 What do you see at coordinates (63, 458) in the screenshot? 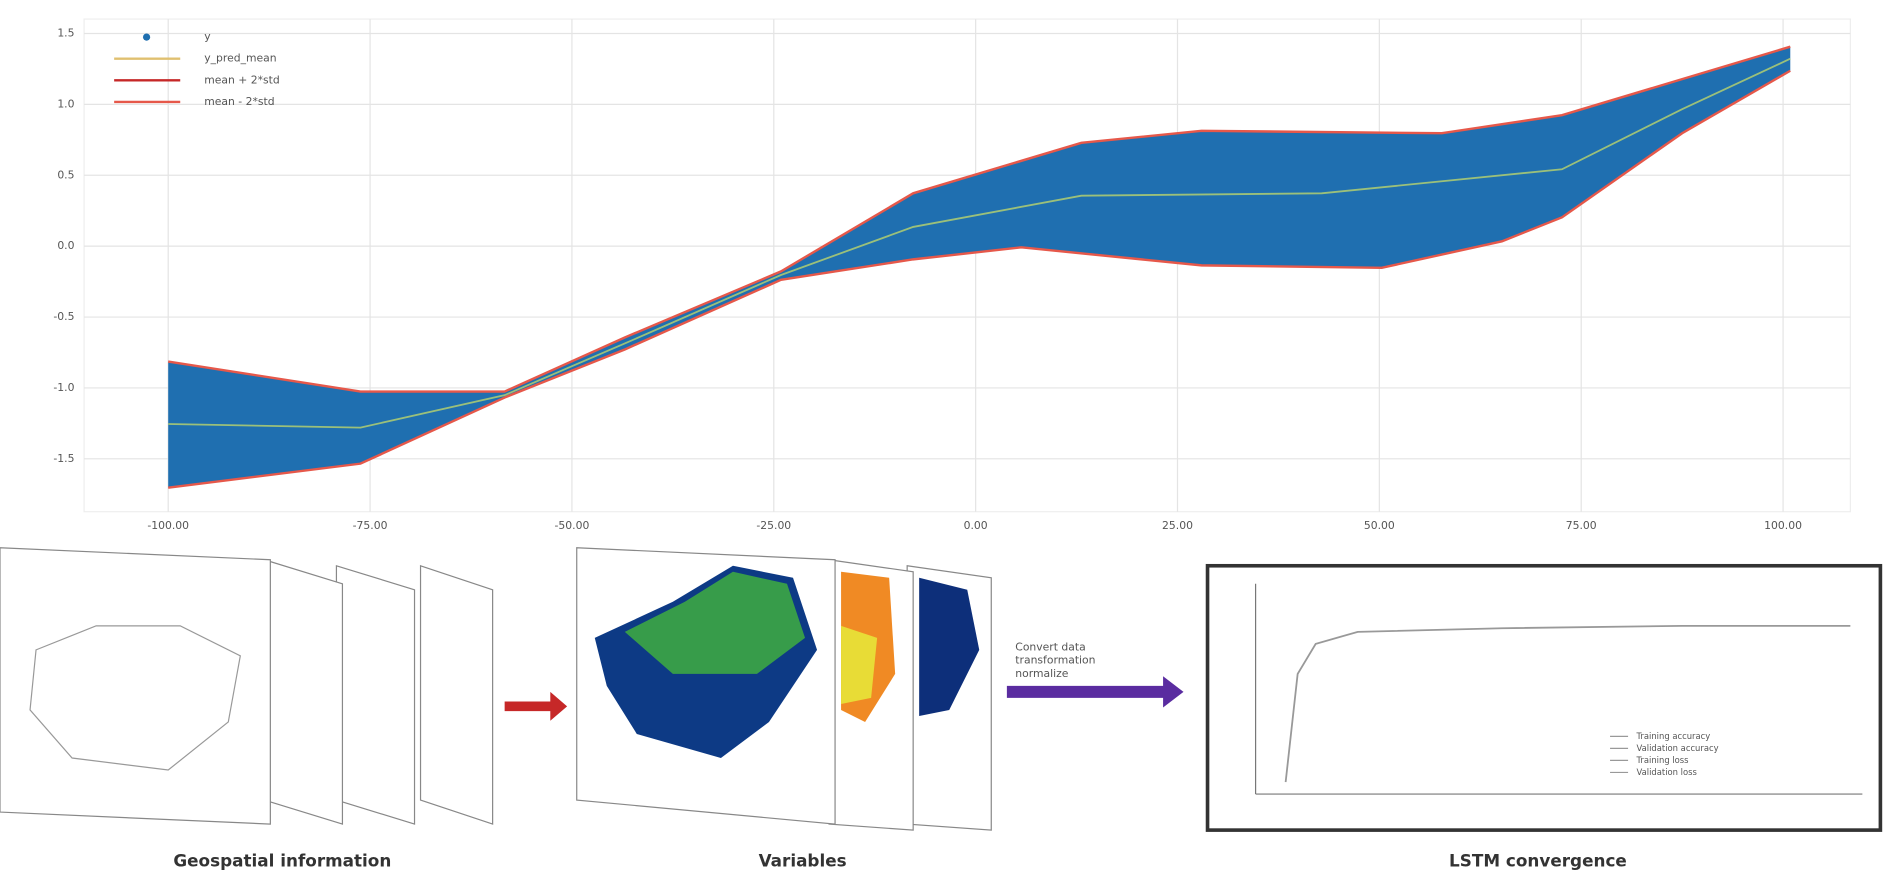
I see `y-tick-label: -1.5` at bounding box center [63, 458].